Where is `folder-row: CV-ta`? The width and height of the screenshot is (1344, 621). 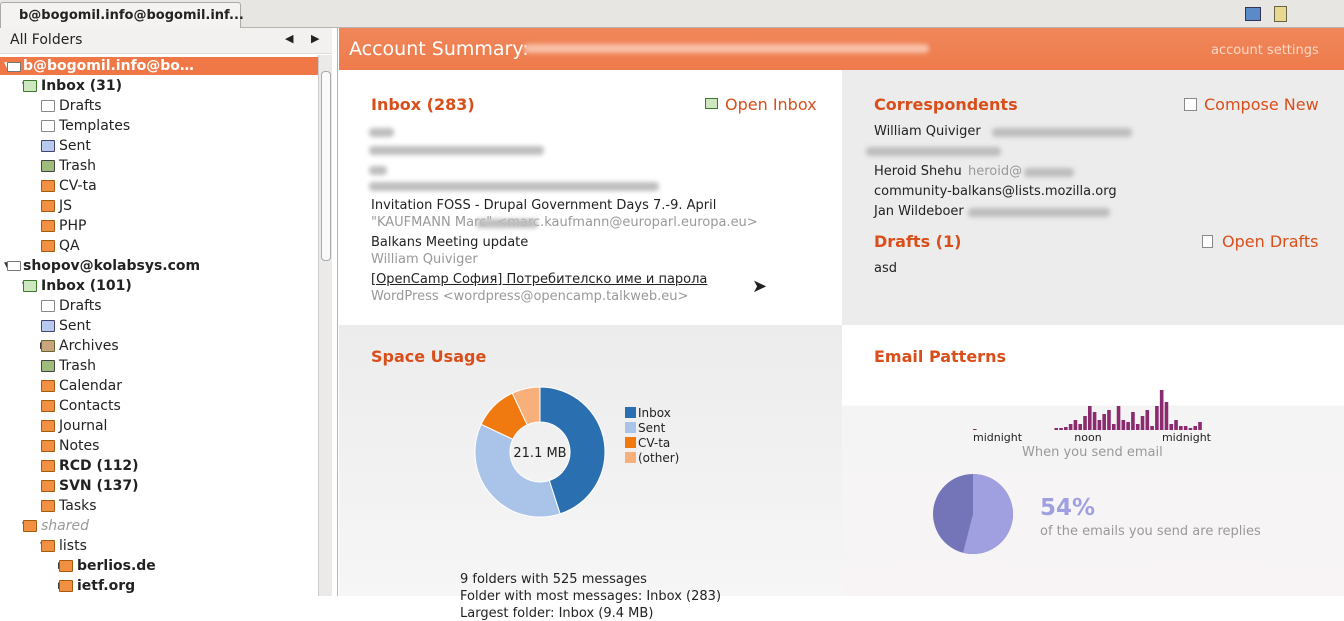
folder-row: CV-ta is located at coordinates (159, 186).